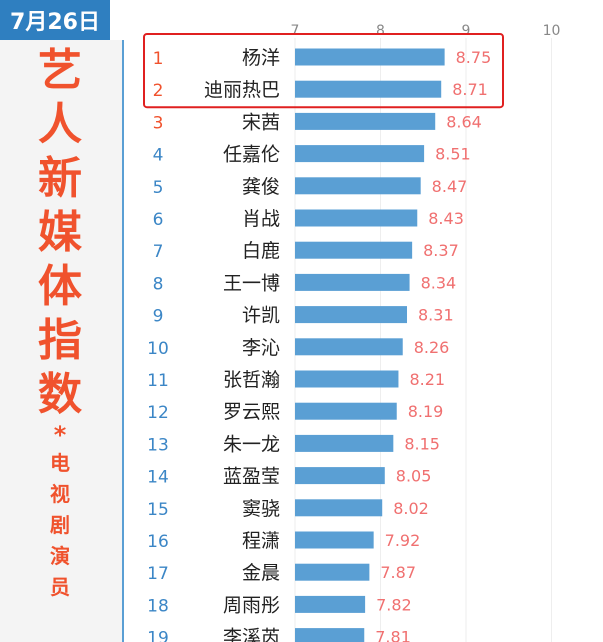 This screenshot has width=603, height=642. Describe the element at coordinates (60, 124) in the screenshot. I see `title-char: 人` at that location.